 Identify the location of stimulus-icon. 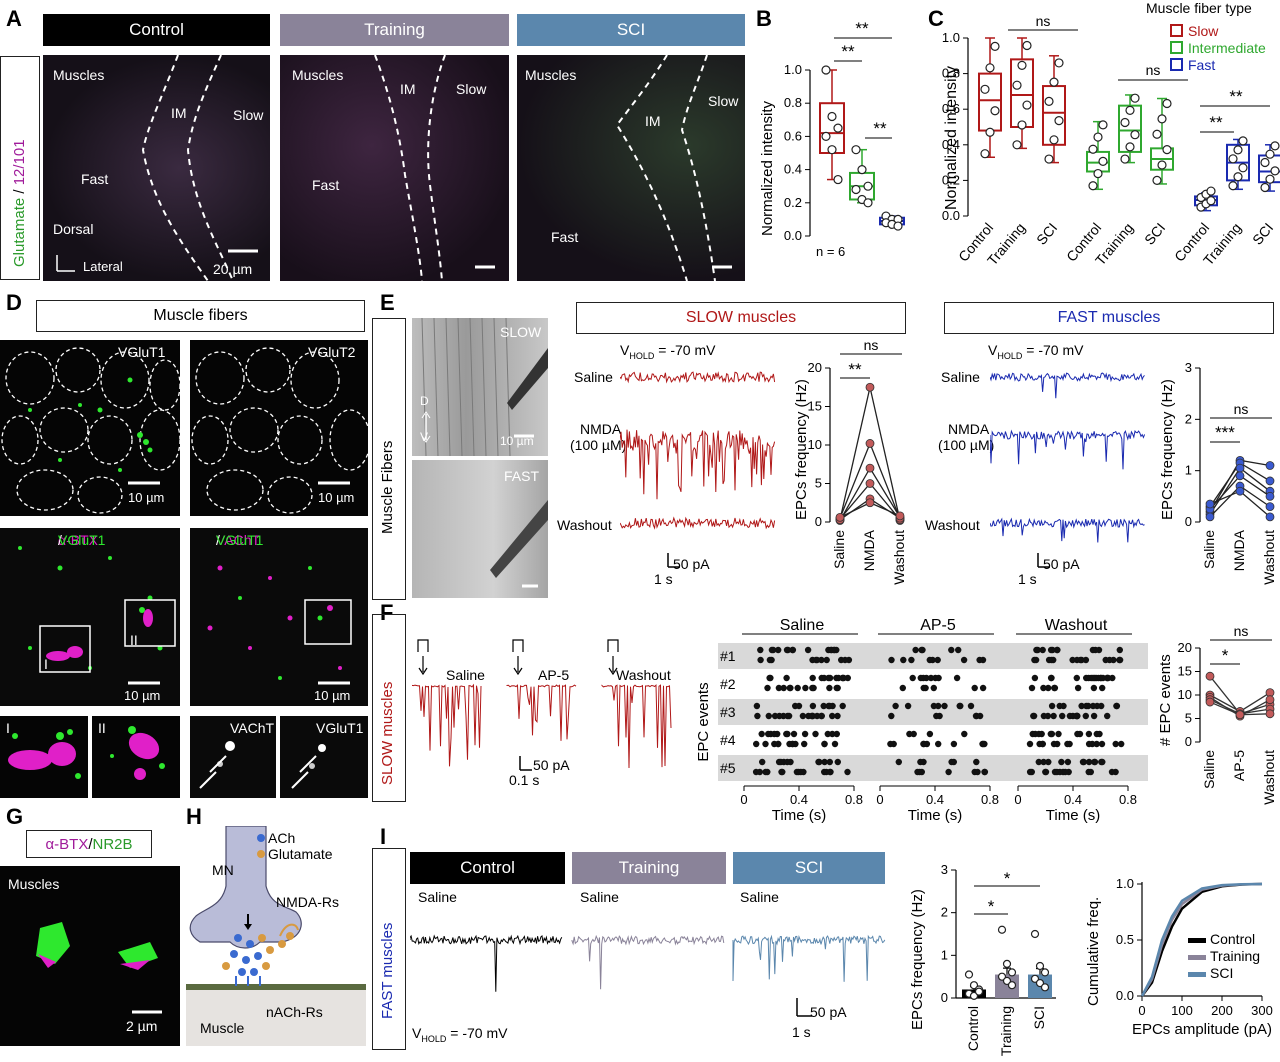
(613, 645).